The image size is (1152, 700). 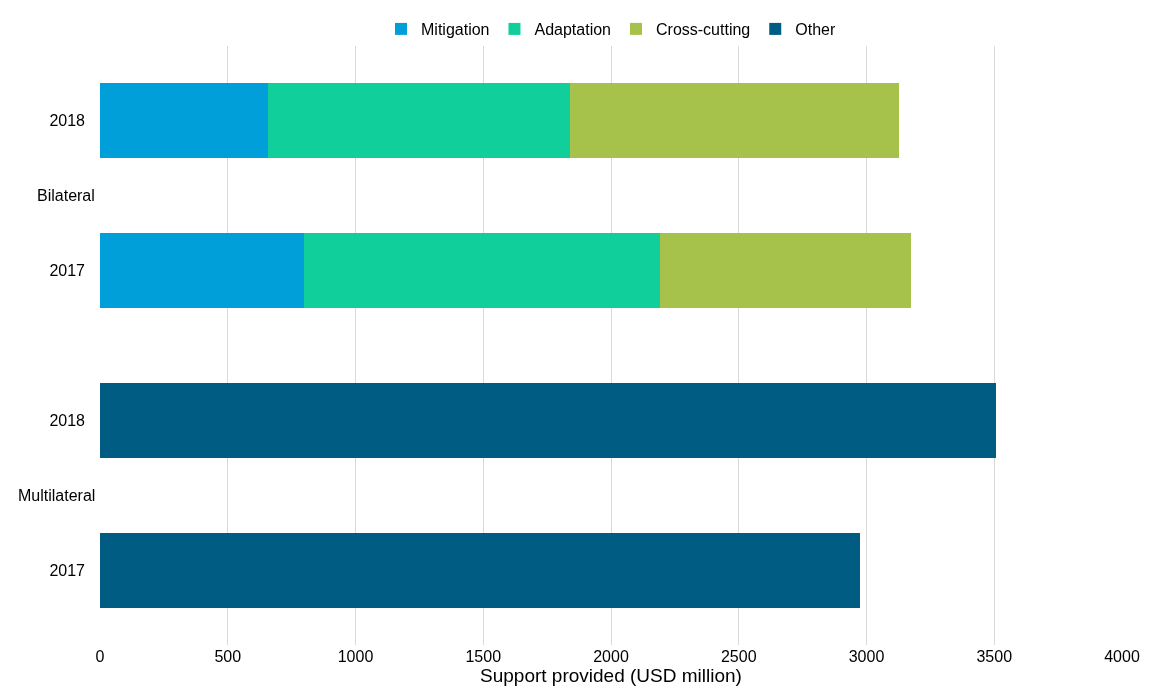 I want to click on legend-label: Mitigation, so click(x=455, y=30).